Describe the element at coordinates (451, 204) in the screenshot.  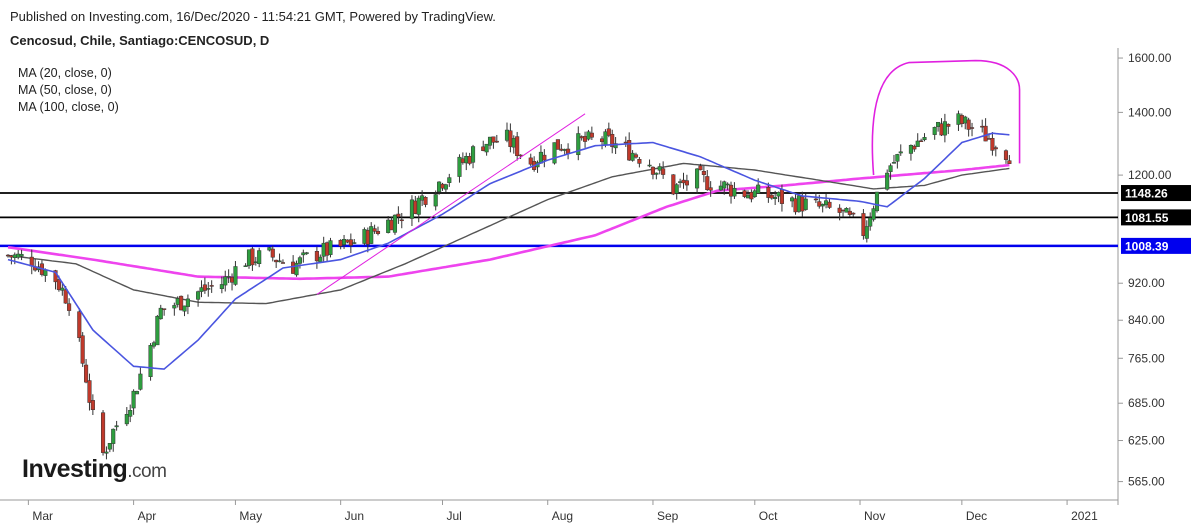
I see `trend-line` at that location.